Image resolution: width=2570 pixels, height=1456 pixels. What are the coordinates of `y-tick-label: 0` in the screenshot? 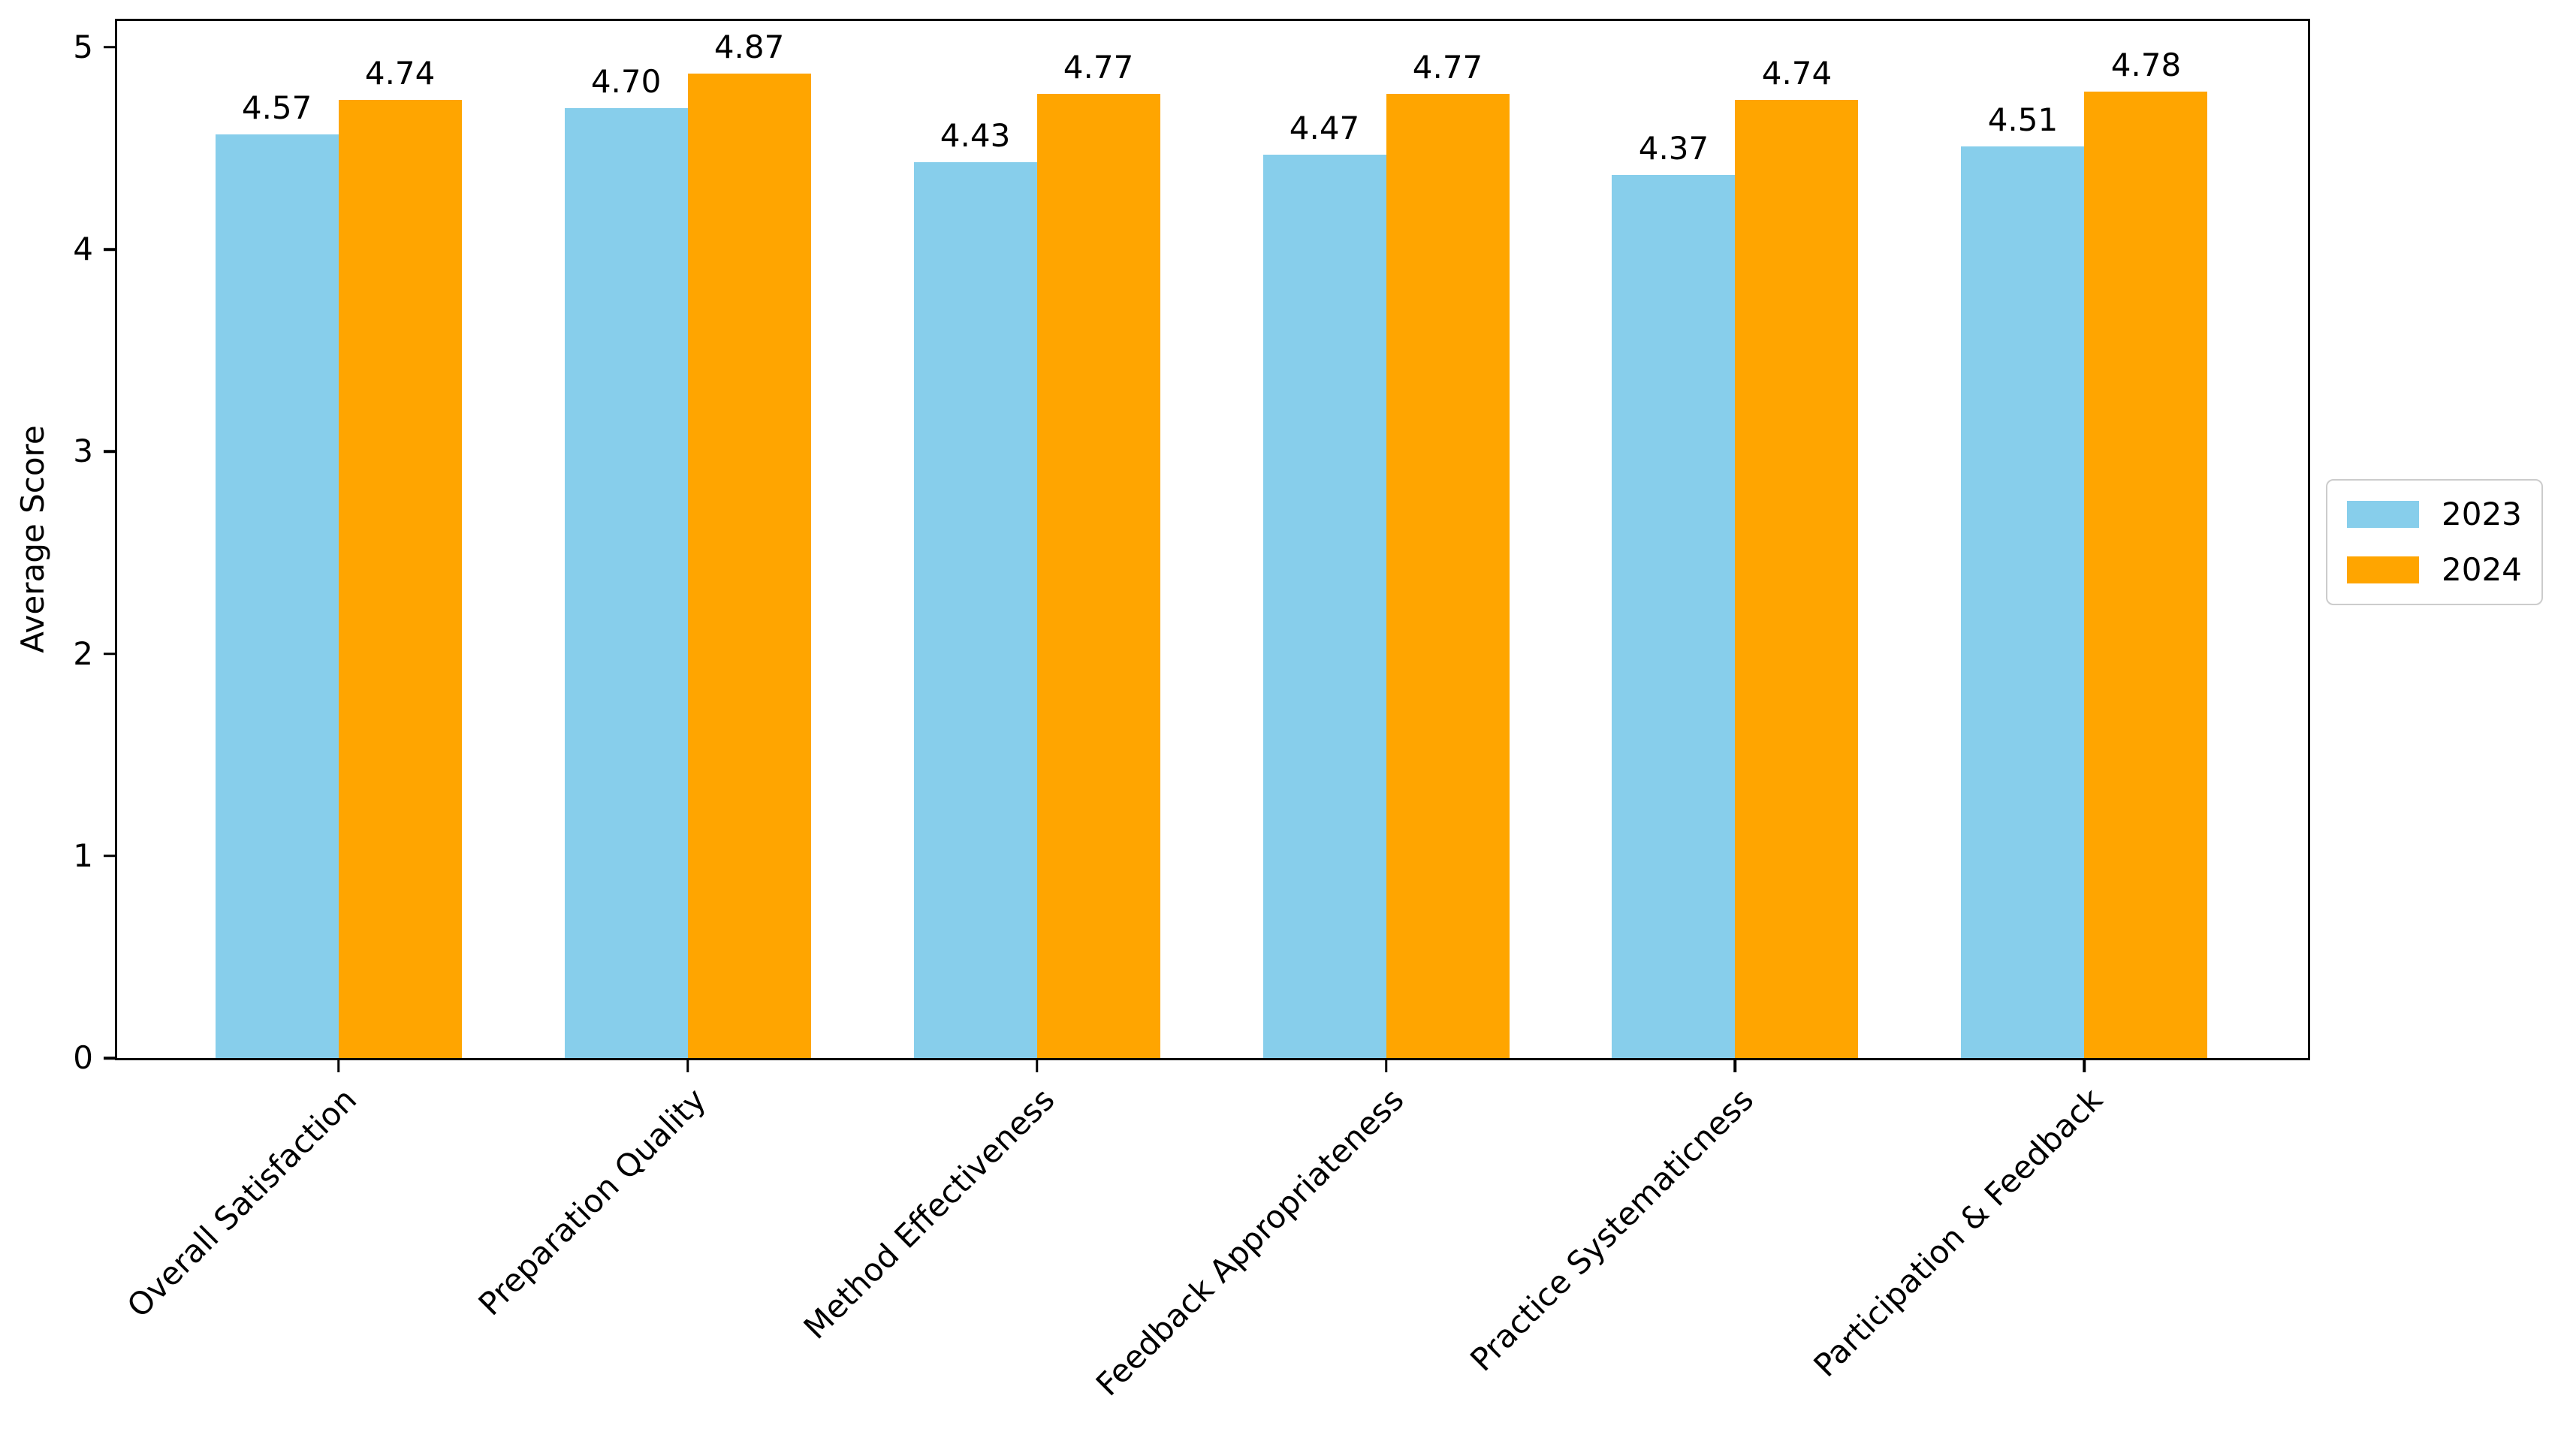 It's located at (83, 1057).